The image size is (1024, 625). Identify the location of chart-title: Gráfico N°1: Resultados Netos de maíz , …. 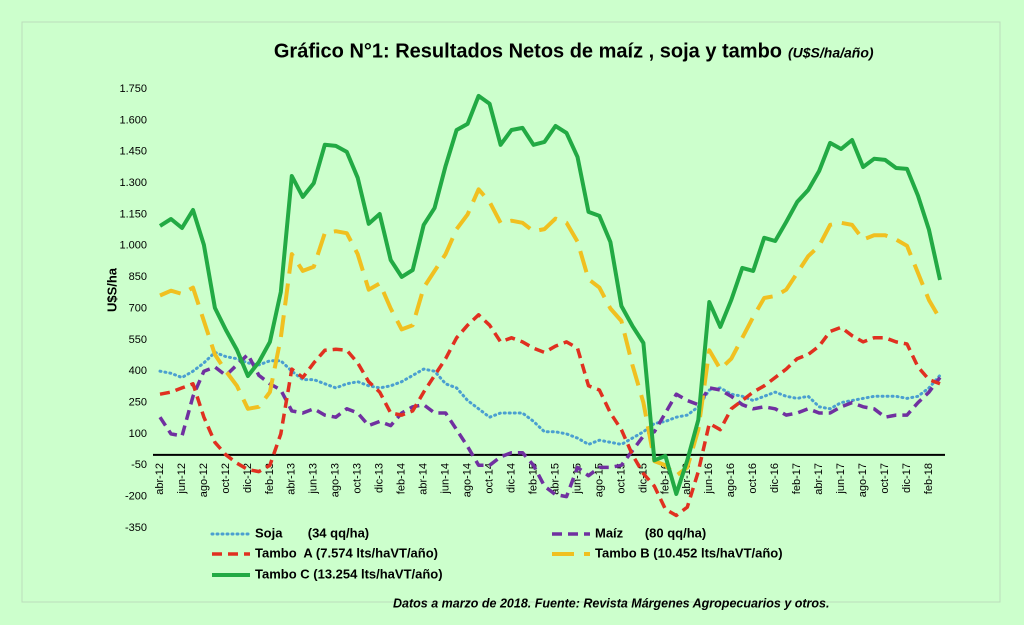
(528, 51).